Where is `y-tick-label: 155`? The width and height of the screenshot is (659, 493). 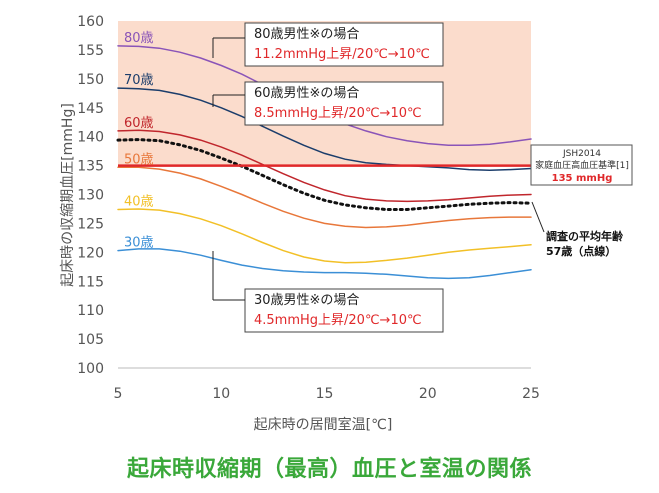 y-tick-label: 155 is located at coordinates (90, 51).